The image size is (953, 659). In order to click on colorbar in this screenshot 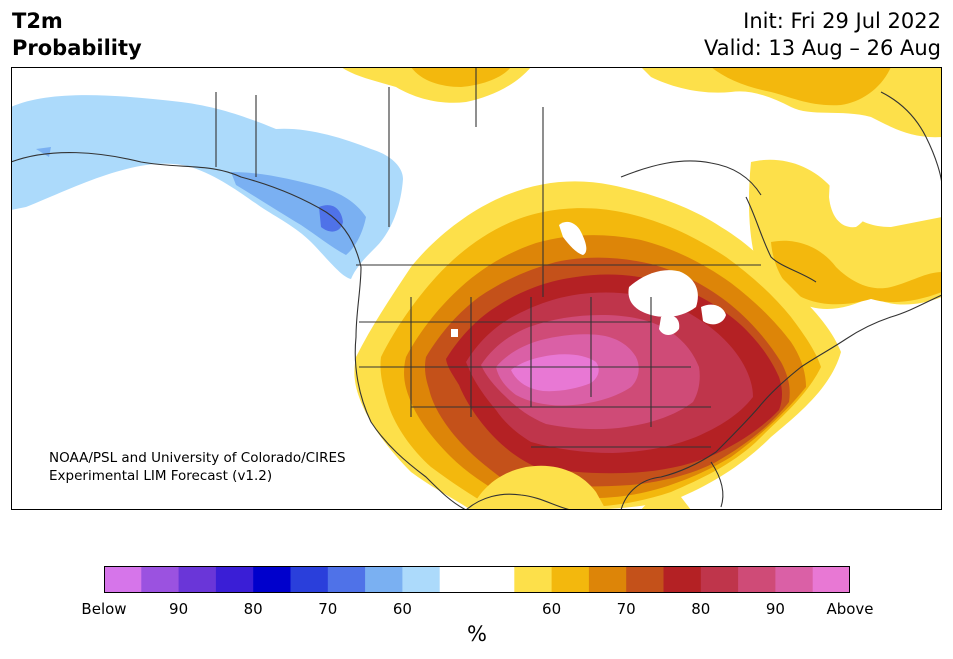, I will do `click(477, 579)`.